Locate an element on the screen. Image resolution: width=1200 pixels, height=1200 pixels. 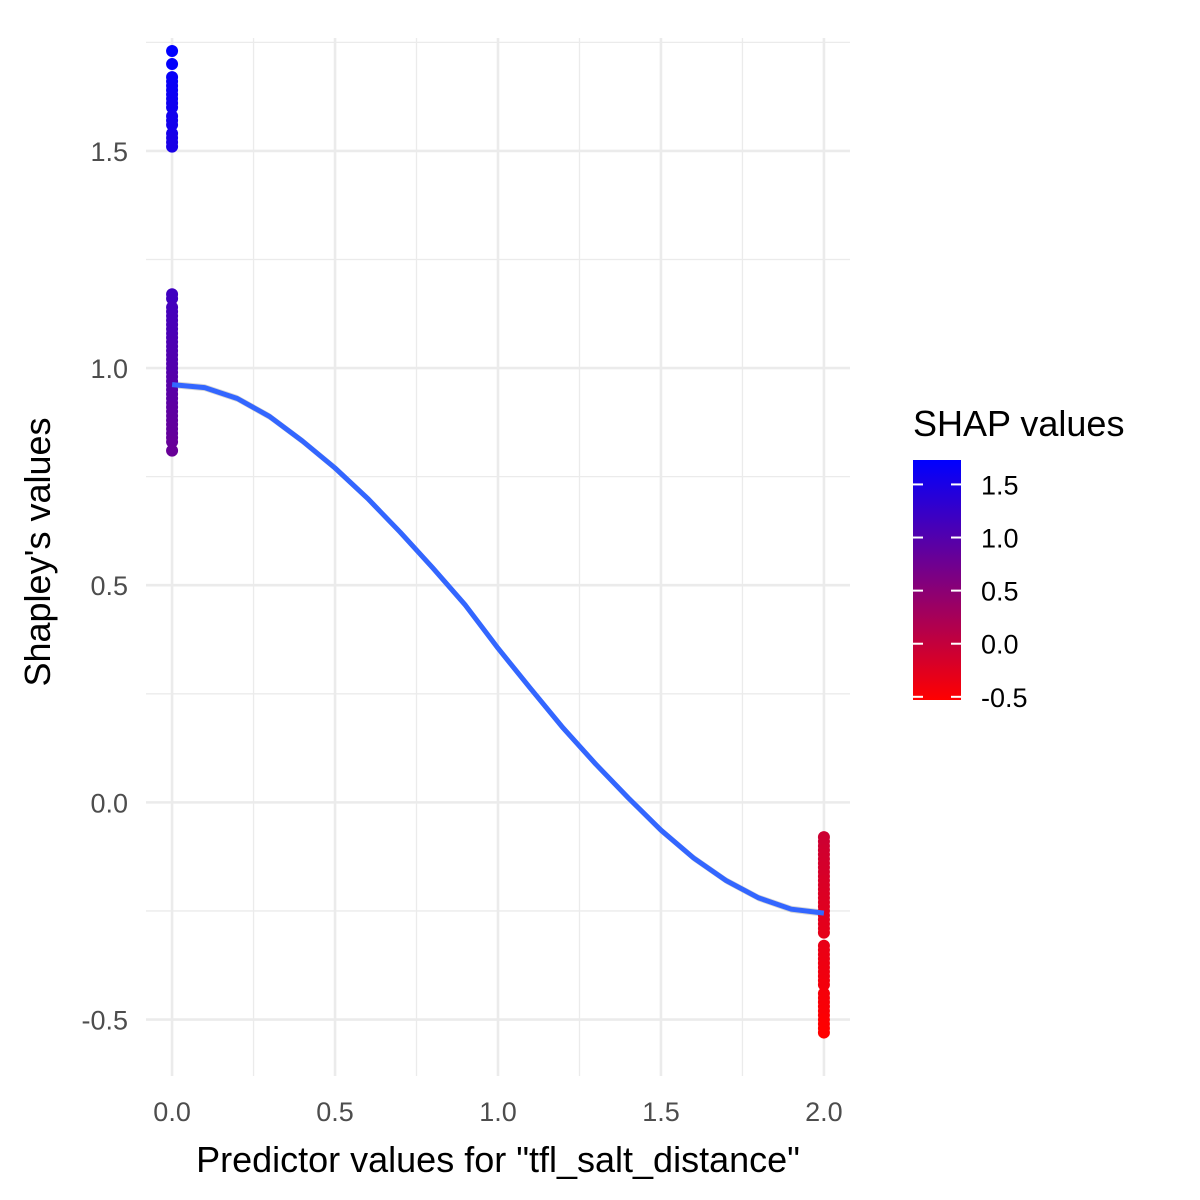
x-tick-label: 1.0 is located at coordinates (498, 1112).